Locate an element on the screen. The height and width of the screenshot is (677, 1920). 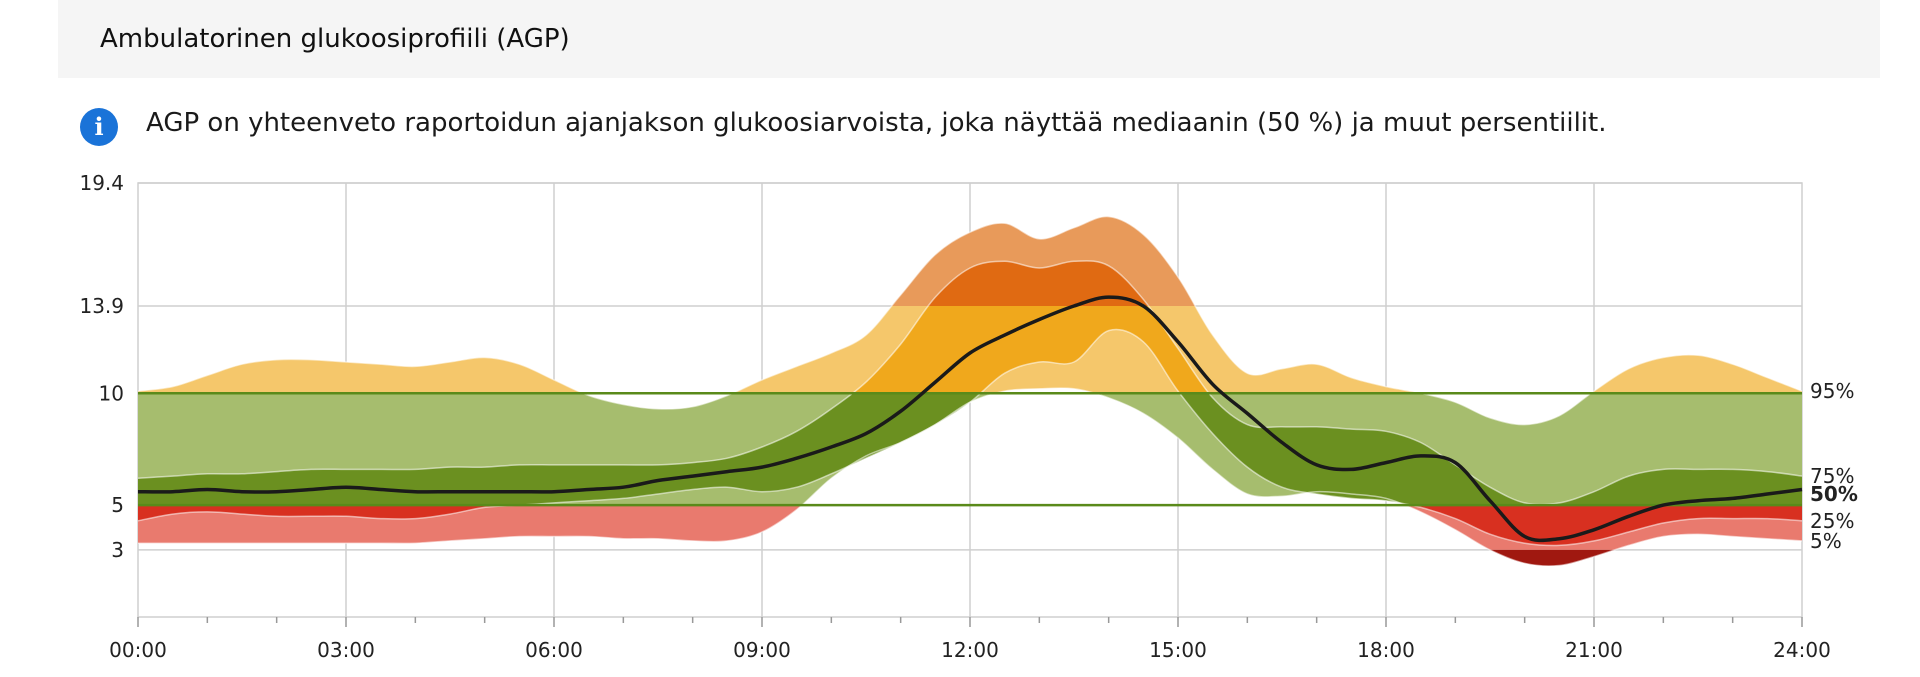
legend-95: 95% is located at coordinates (1832, 391).